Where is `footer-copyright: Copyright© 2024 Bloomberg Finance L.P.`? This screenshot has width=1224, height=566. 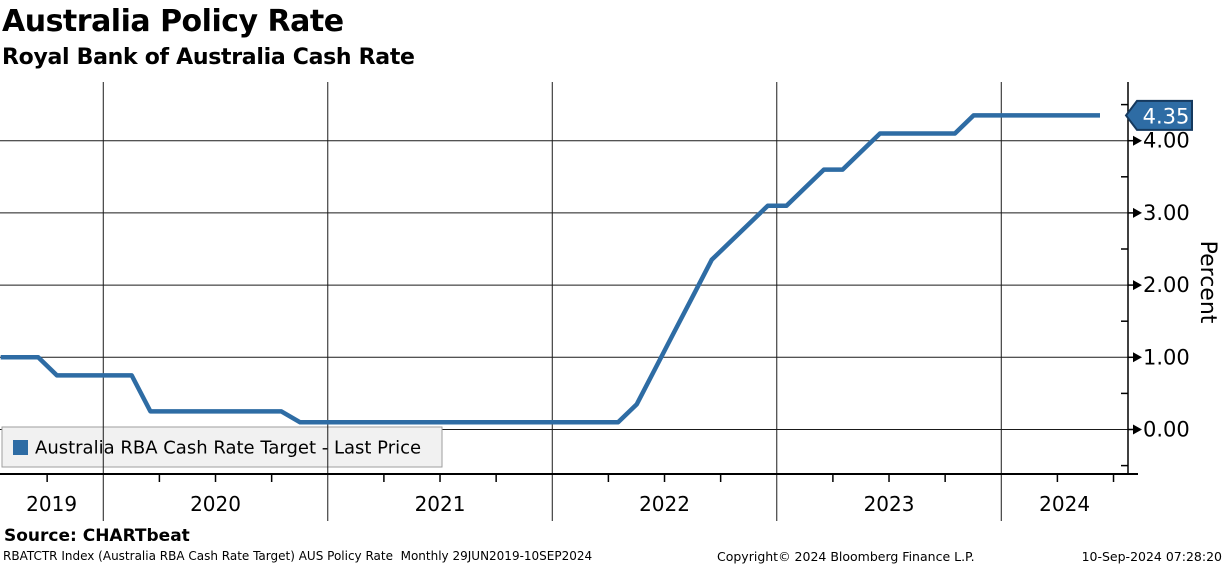
footer-copyright: Copyright© 2024 Bloomberg Finance L.P. is located at coordinates (846, 556).